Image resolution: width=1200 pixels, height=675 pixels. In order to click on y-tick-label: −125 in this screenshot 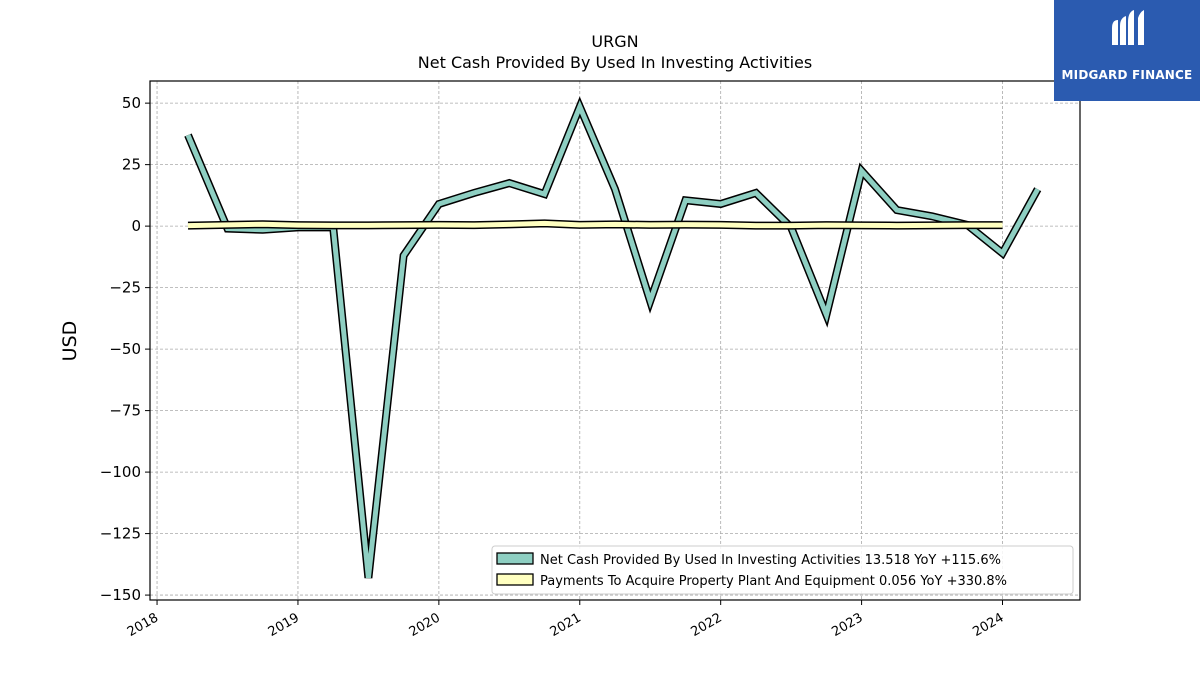, I will do `click(120, 534)`.